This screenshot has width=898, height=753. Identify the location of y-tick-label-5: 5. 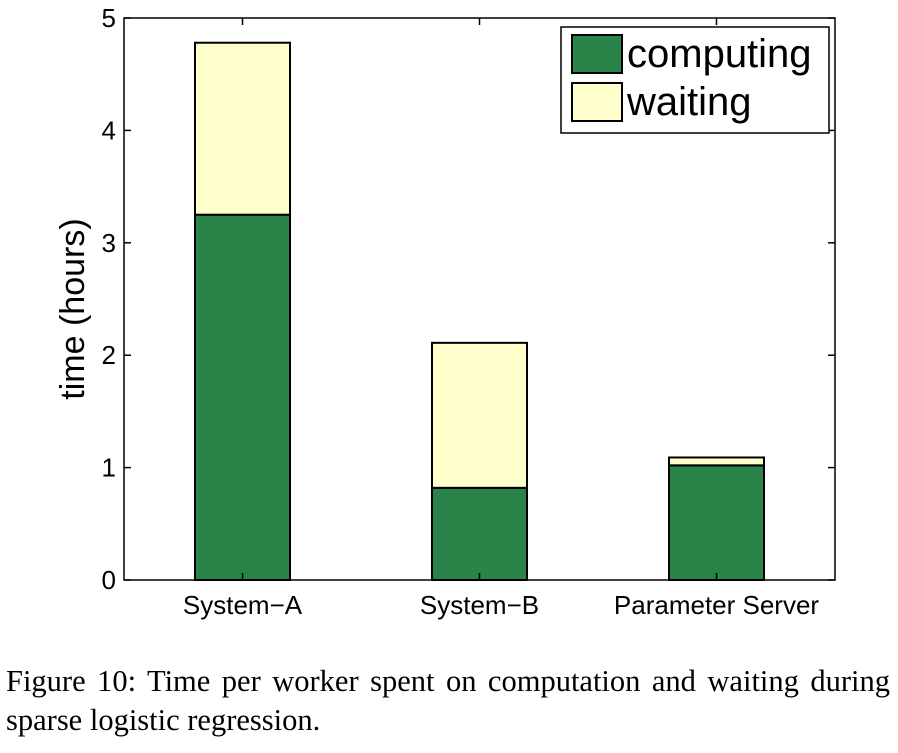
(109, 18).